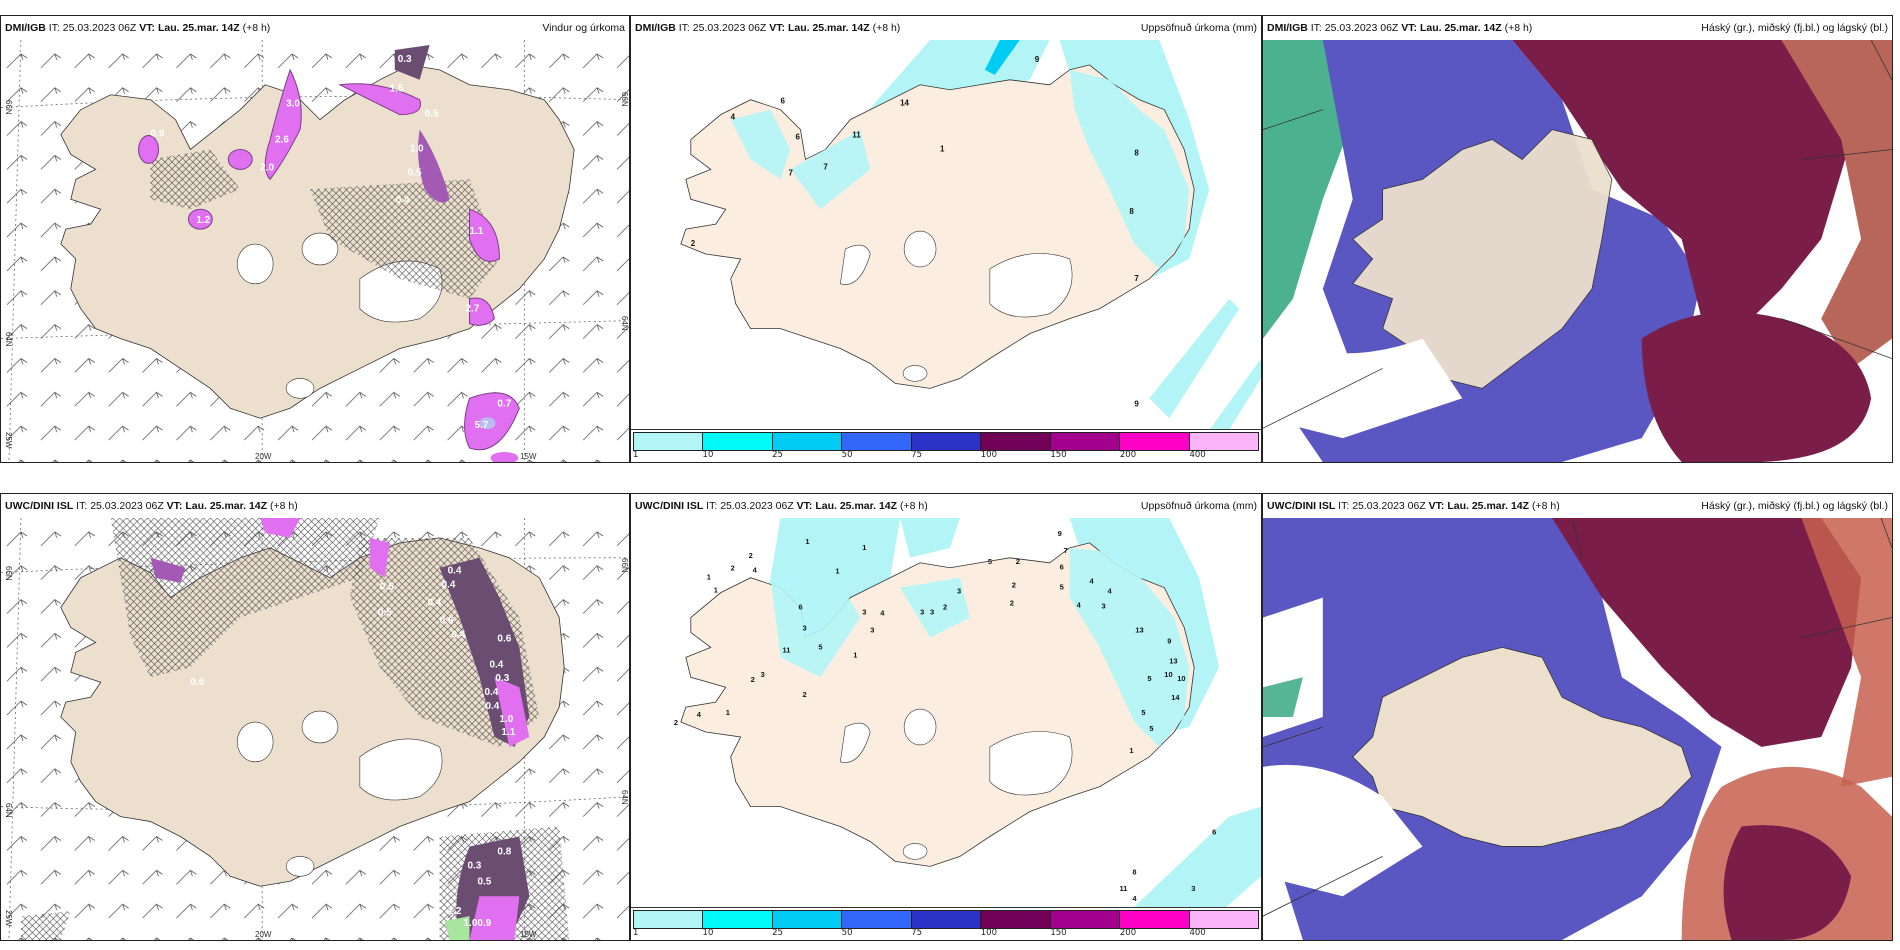 Image resolution: width=1900 pixels, height=950 pixels. Describe the element at coordinates (528, 456) in the screenshot. I see `lon-label-15w: 15W` at that location.